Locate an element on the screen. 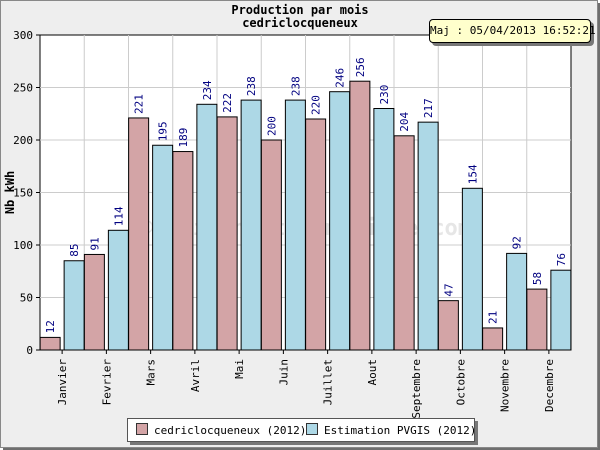 This screenshot has height=450, width=600. x-tick-label: Mai is located at coordinates (239, 369).